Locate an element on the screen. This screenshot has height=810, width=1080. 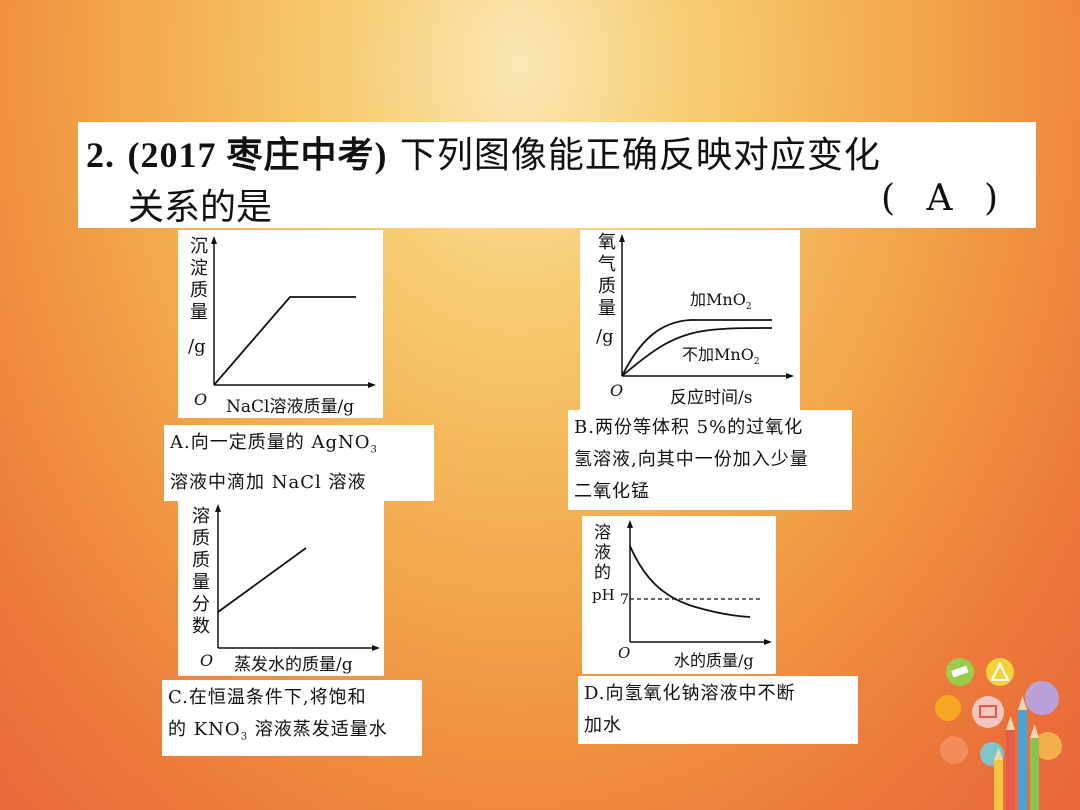
chart-c-ylabel-5: 分 is located at coordinates (201, 604).